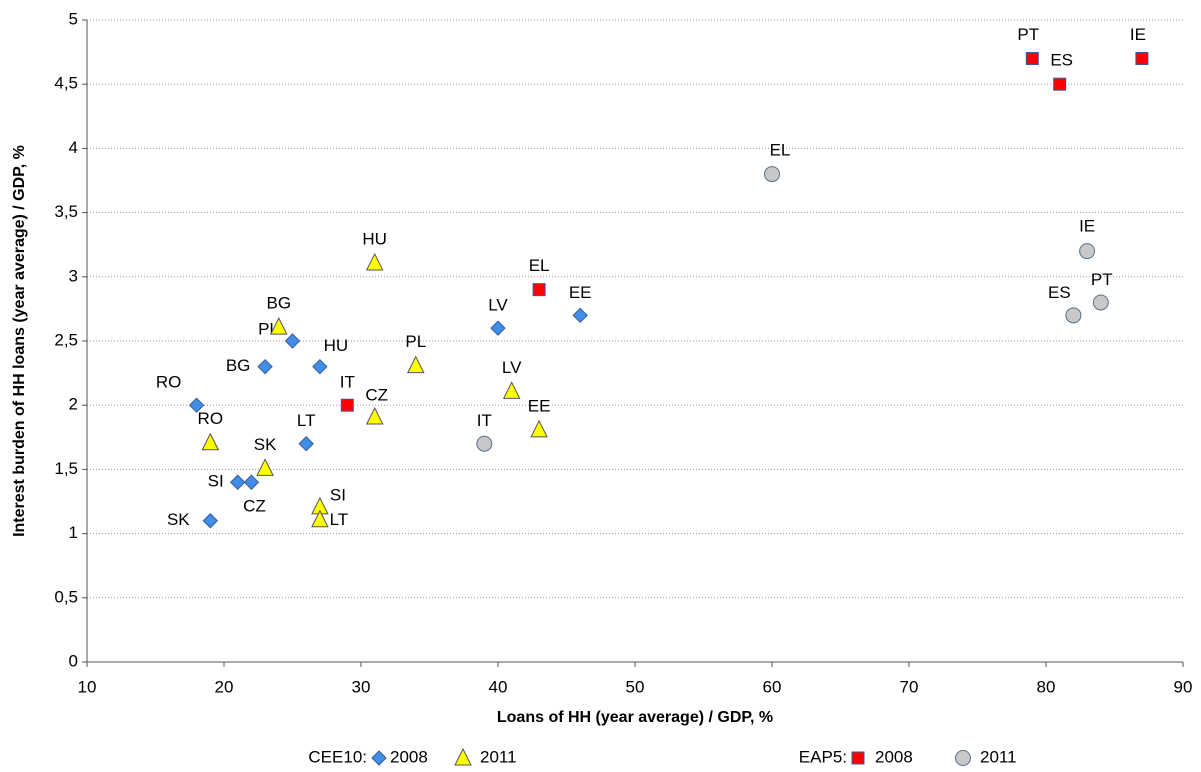  I want to click on y-tick-label: 0,5, so click(66, 596).